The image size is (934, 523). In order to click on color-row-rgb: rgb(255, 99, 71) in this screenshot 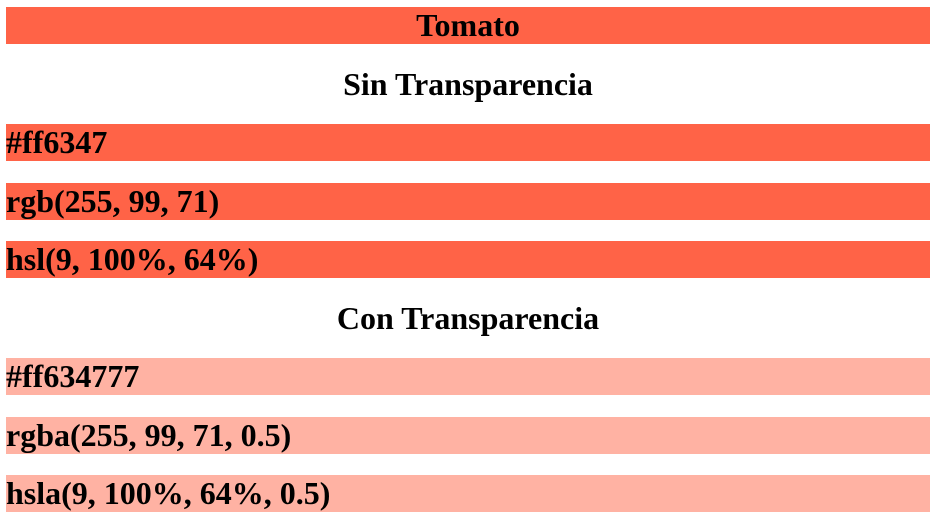, I will do `click(468, 201)`.